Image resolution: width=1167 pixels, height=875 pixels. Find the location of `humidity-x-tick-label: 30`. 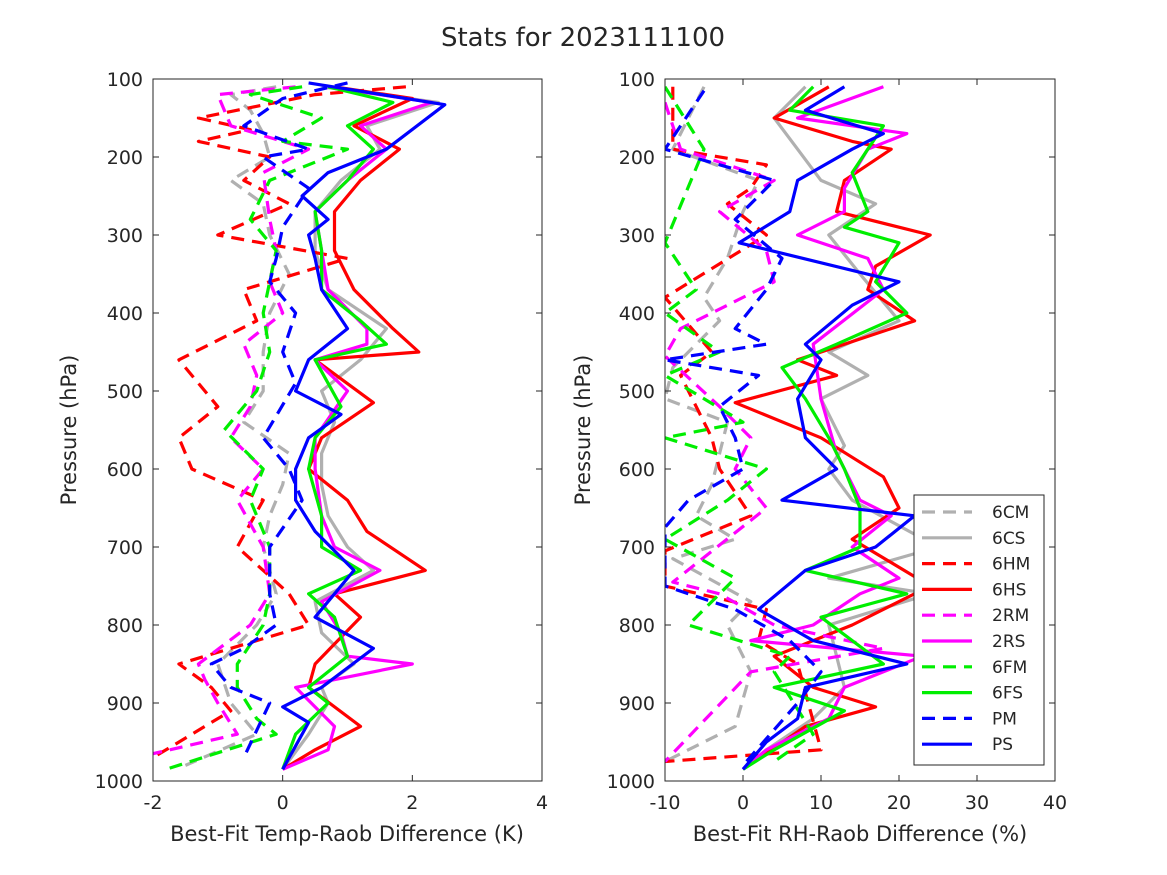

humidity-x-tick-label: 30 is located at coordinates (977, 803).